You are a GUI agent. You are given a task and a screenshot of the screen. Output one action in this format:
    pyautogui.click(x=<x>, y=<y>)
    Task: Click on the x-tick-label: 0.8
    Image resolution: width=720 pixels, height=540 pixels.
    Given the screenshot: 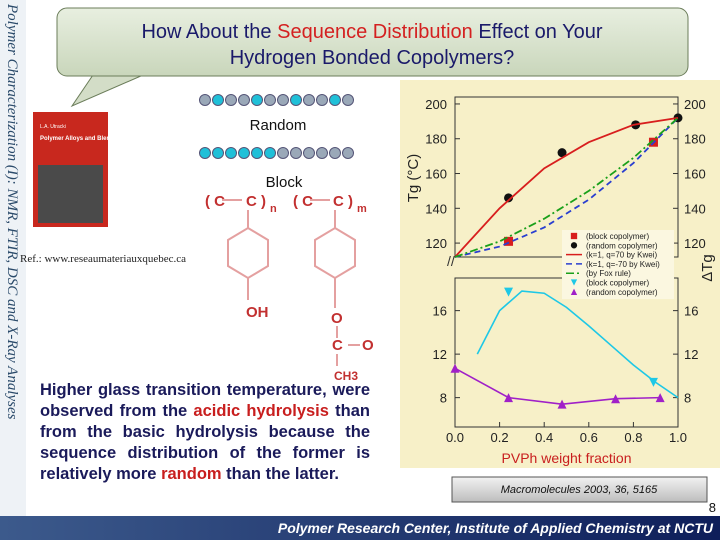 What is the action you would take?
    pyautogui.click(x=633, y=437)
    